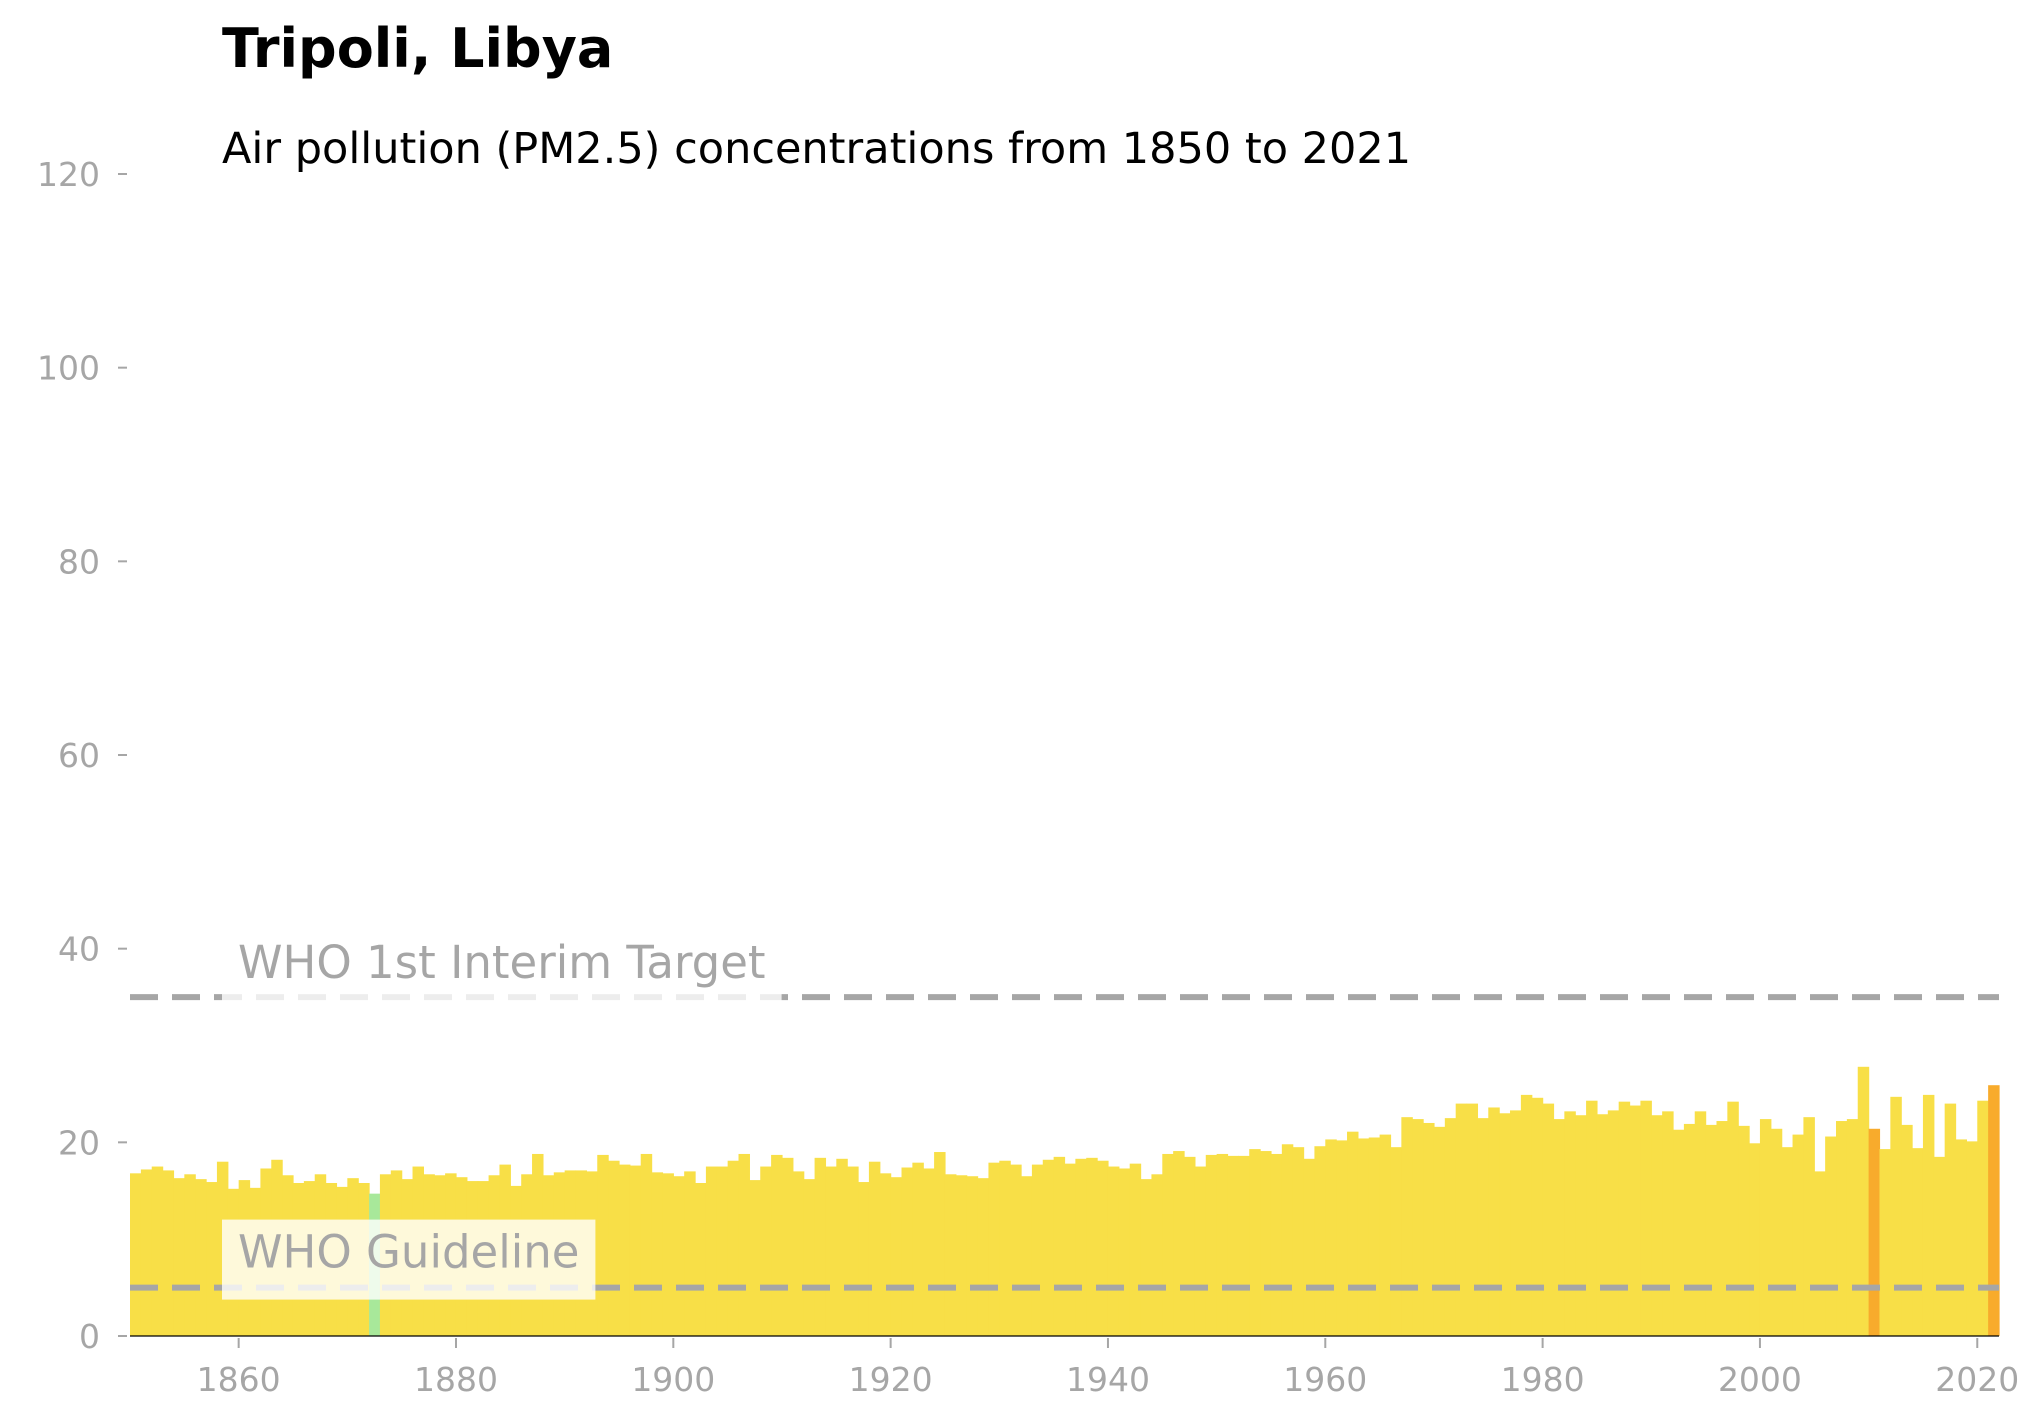  Describe the element at coordinates (1276, 1244) in the screenshot. I see `bar-1955` at that location.